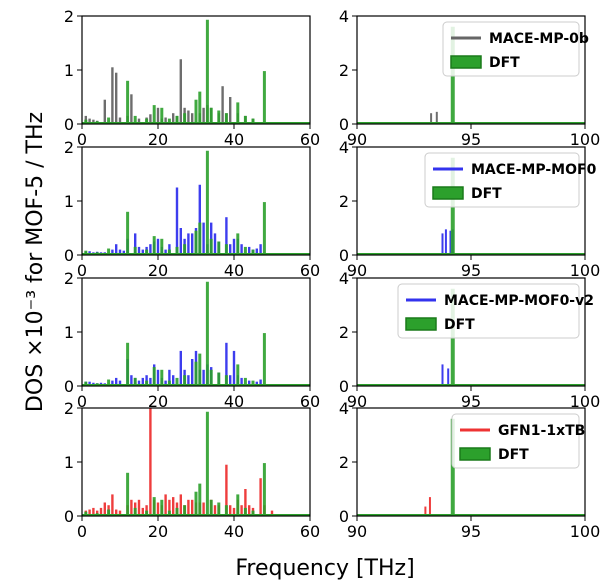 This screenshot has width=602, height=580. Describe the element at coordinates (196, 71) in the screenshot. I see `plot-area-row1-left` at that location.